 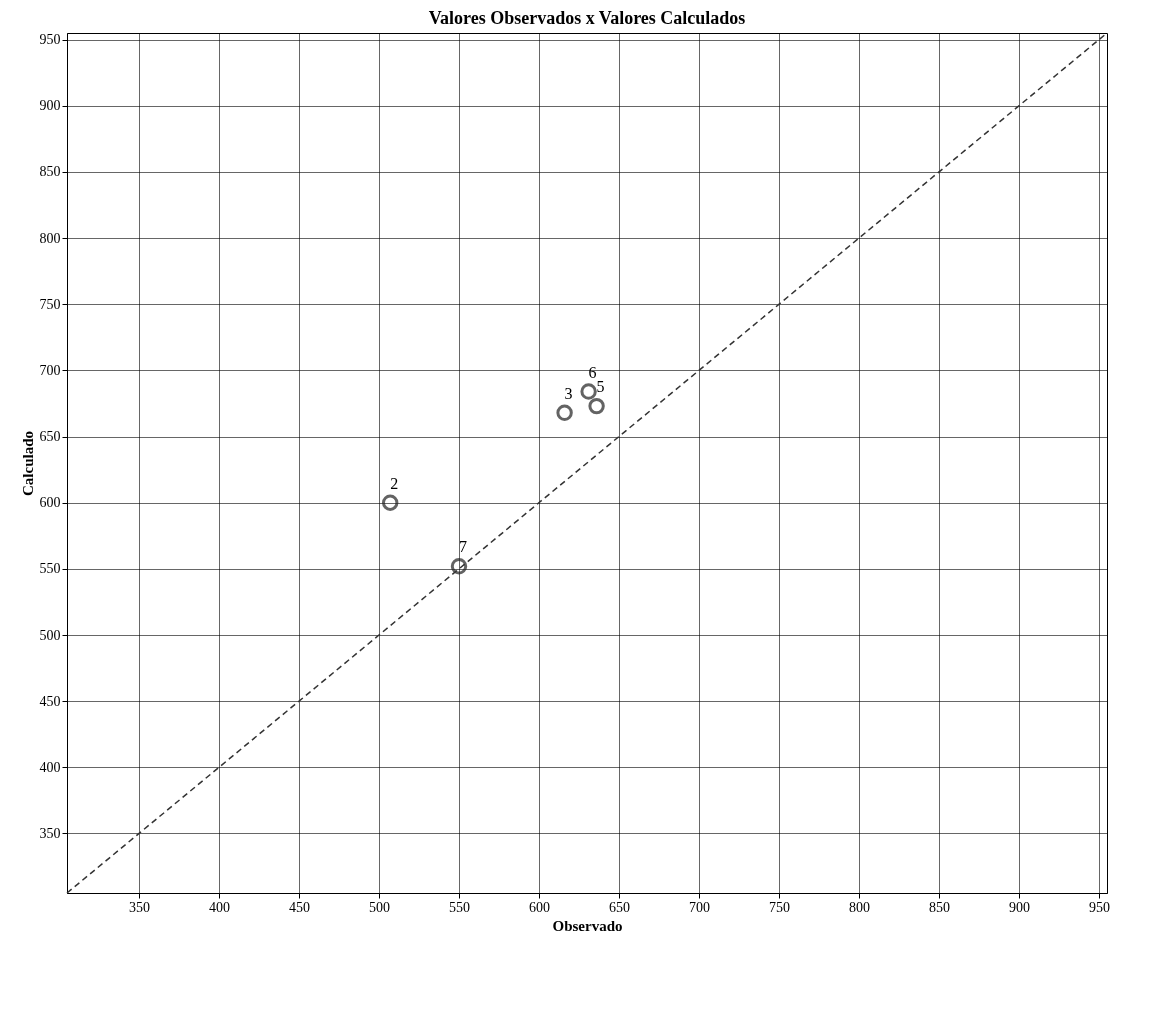 I want to click on y-tick-label: 500, so click(x=50, y=635).